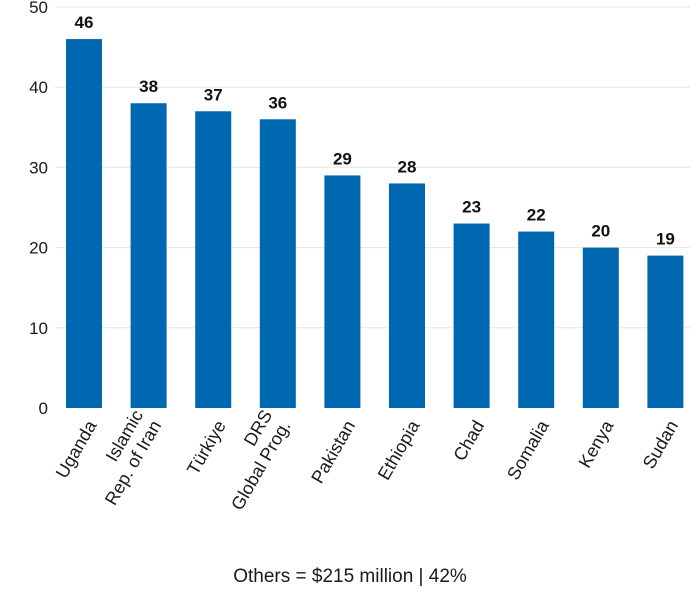 This screenshot has width=700, height=598. I want to click on category-label: Ethiopia, so click(399, 449).